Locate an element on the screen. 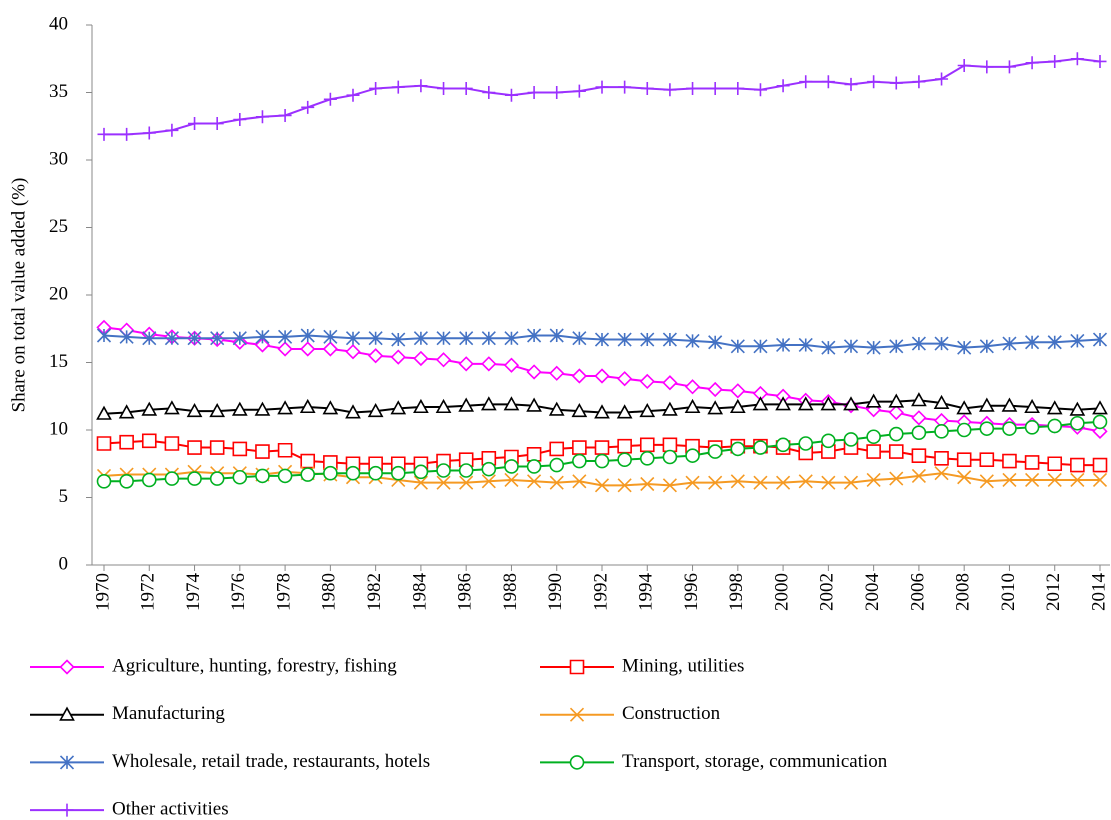 The width and height of the screenshot is (1111, 820). series-line is located at coordinates (602, 96).